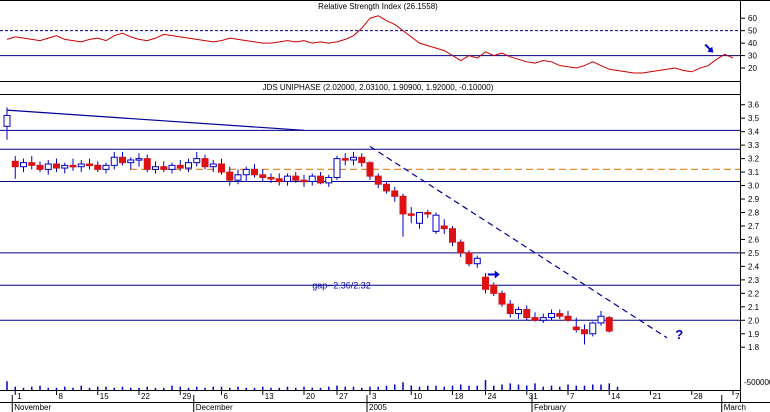 This screenshot has height=412, width=770. I want to click on date-tick-label: 28, so click(698, 396).